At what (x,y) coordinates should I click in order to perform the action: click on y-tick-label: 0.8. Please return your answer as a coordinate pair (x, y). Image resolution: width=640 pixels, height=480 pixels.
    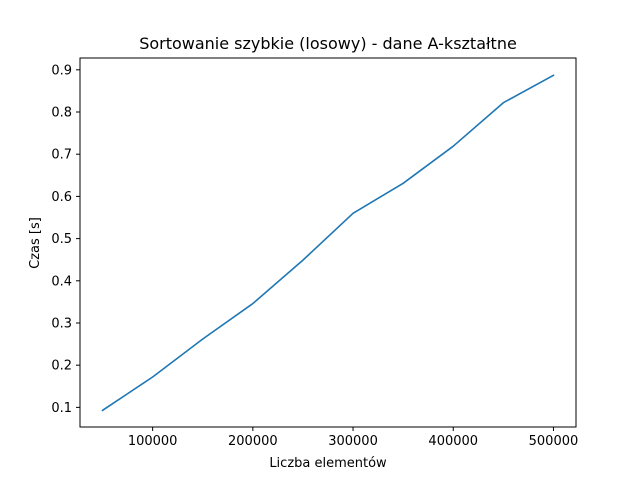
    Looking at the image, I should click on (61, 113).